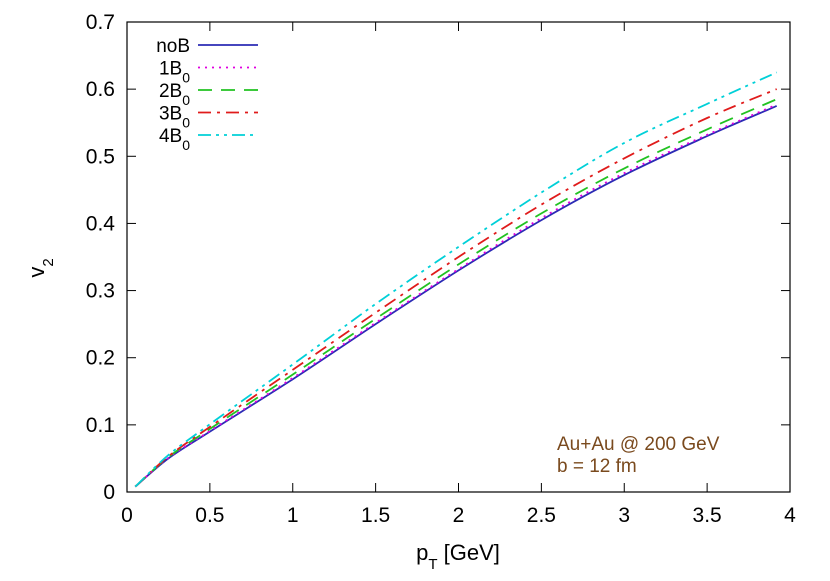 This screenshot has width=830, height=581. I want to click on y-axis-title-main: v, so click(36, 272).